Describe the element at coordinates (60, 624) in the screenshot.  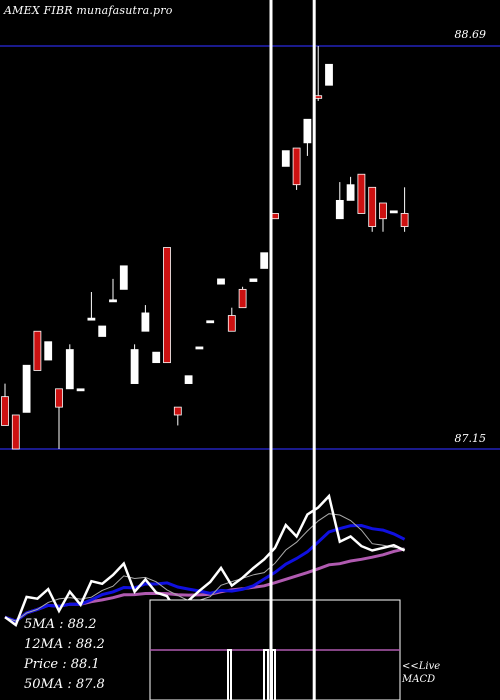
I see `legend-5ma: 5MA : 88.2` at that location.